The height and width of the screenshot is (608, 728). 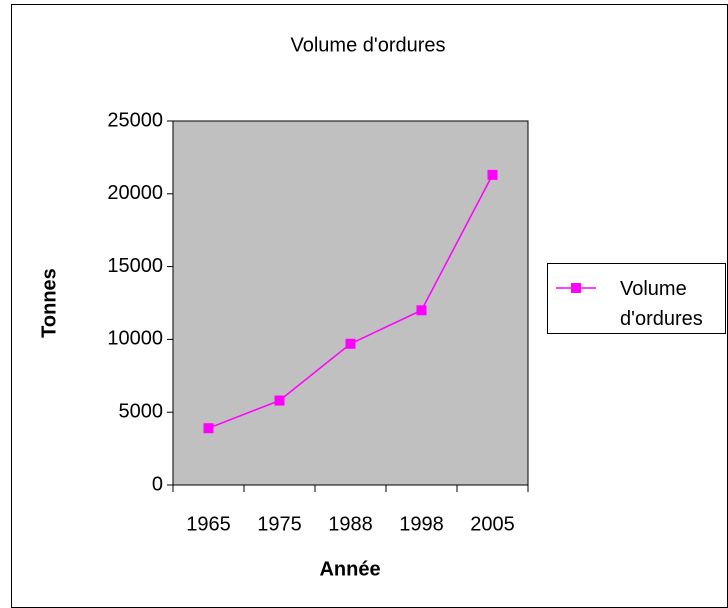 What do you see at coordinates (661, 304) in the screenshot?
I see `legend-label: Volume d'ordures` at bounding box center [661, 304].